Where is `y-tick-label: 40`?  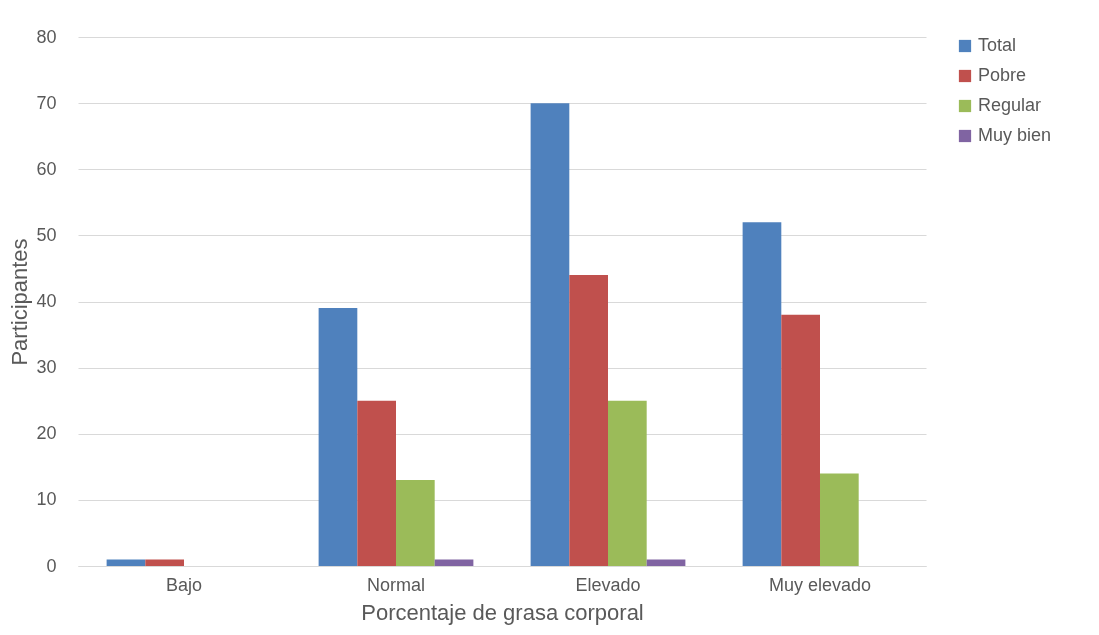
y-tick-label: 40 is located at coordinates (46, 301).